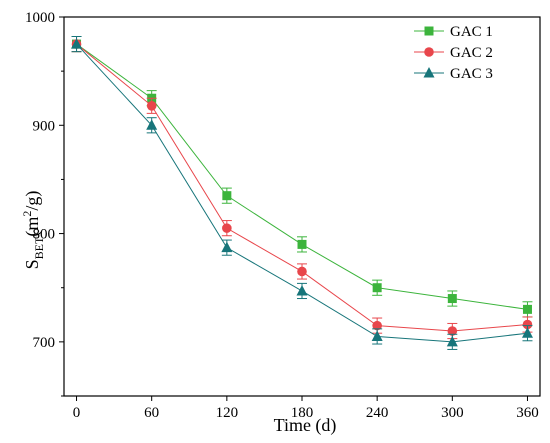 The height and width of the screenshot is (443, 550). Describe the element at coordinates (302, 413) in the screenshot. I see `x-tick-label: 180` at that location.